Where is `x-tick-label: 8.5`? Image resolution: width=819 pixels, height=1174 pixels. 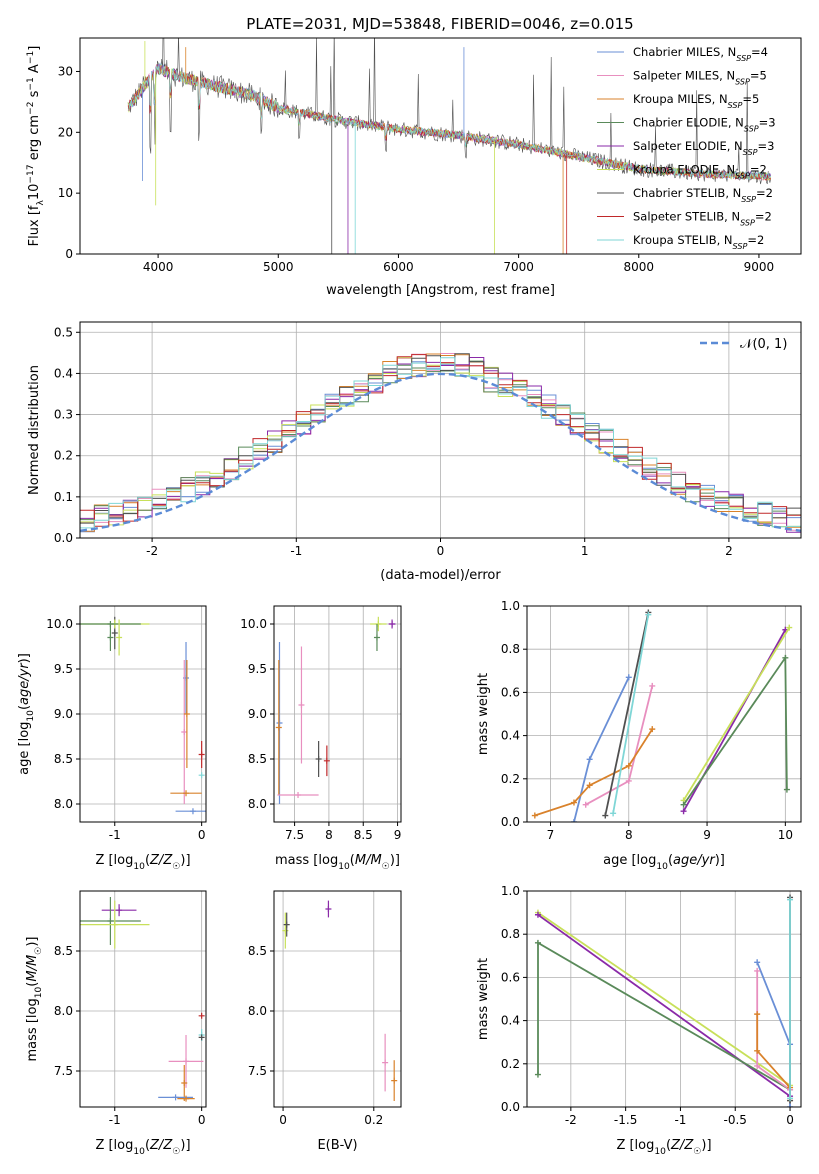
x-tick-label: 8.5 is located at coordinates (363, 835).